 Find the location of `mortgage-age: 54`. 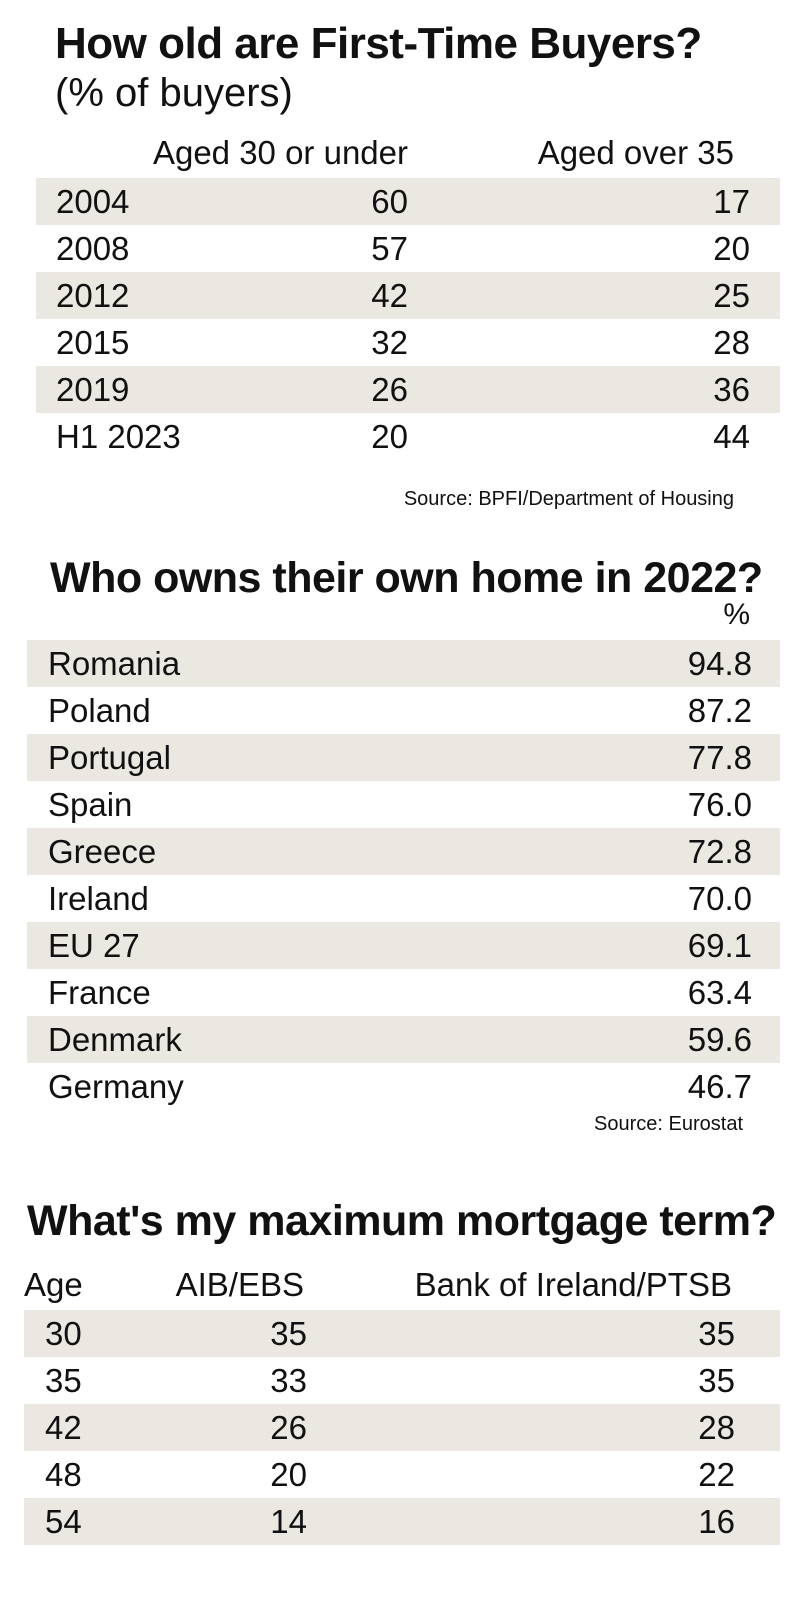

mortgage-age: 54 is located at coordinates (63, 1521).